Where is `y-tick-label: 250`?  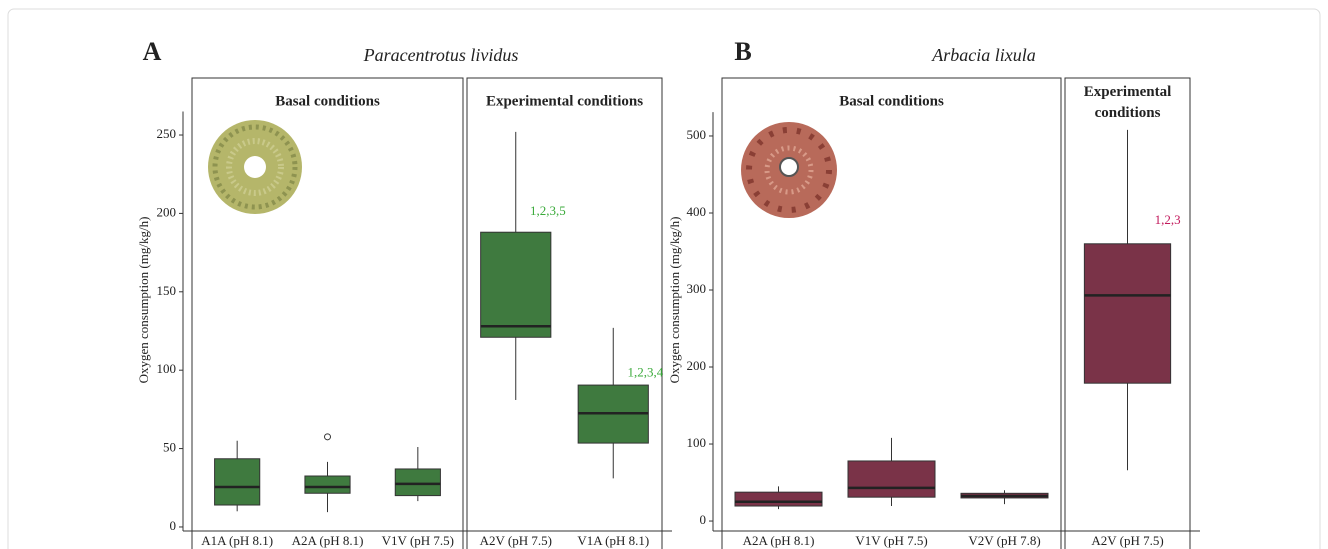
y-tick-label: 250 is located at coordinates (167, 133).